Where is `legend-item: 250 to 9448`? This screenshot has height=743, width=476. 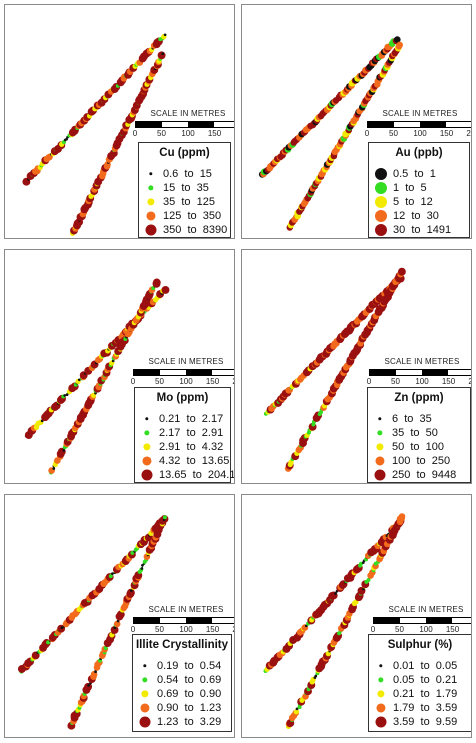 legend-item: 250 to 9448 is located at coordinates (419, 475).